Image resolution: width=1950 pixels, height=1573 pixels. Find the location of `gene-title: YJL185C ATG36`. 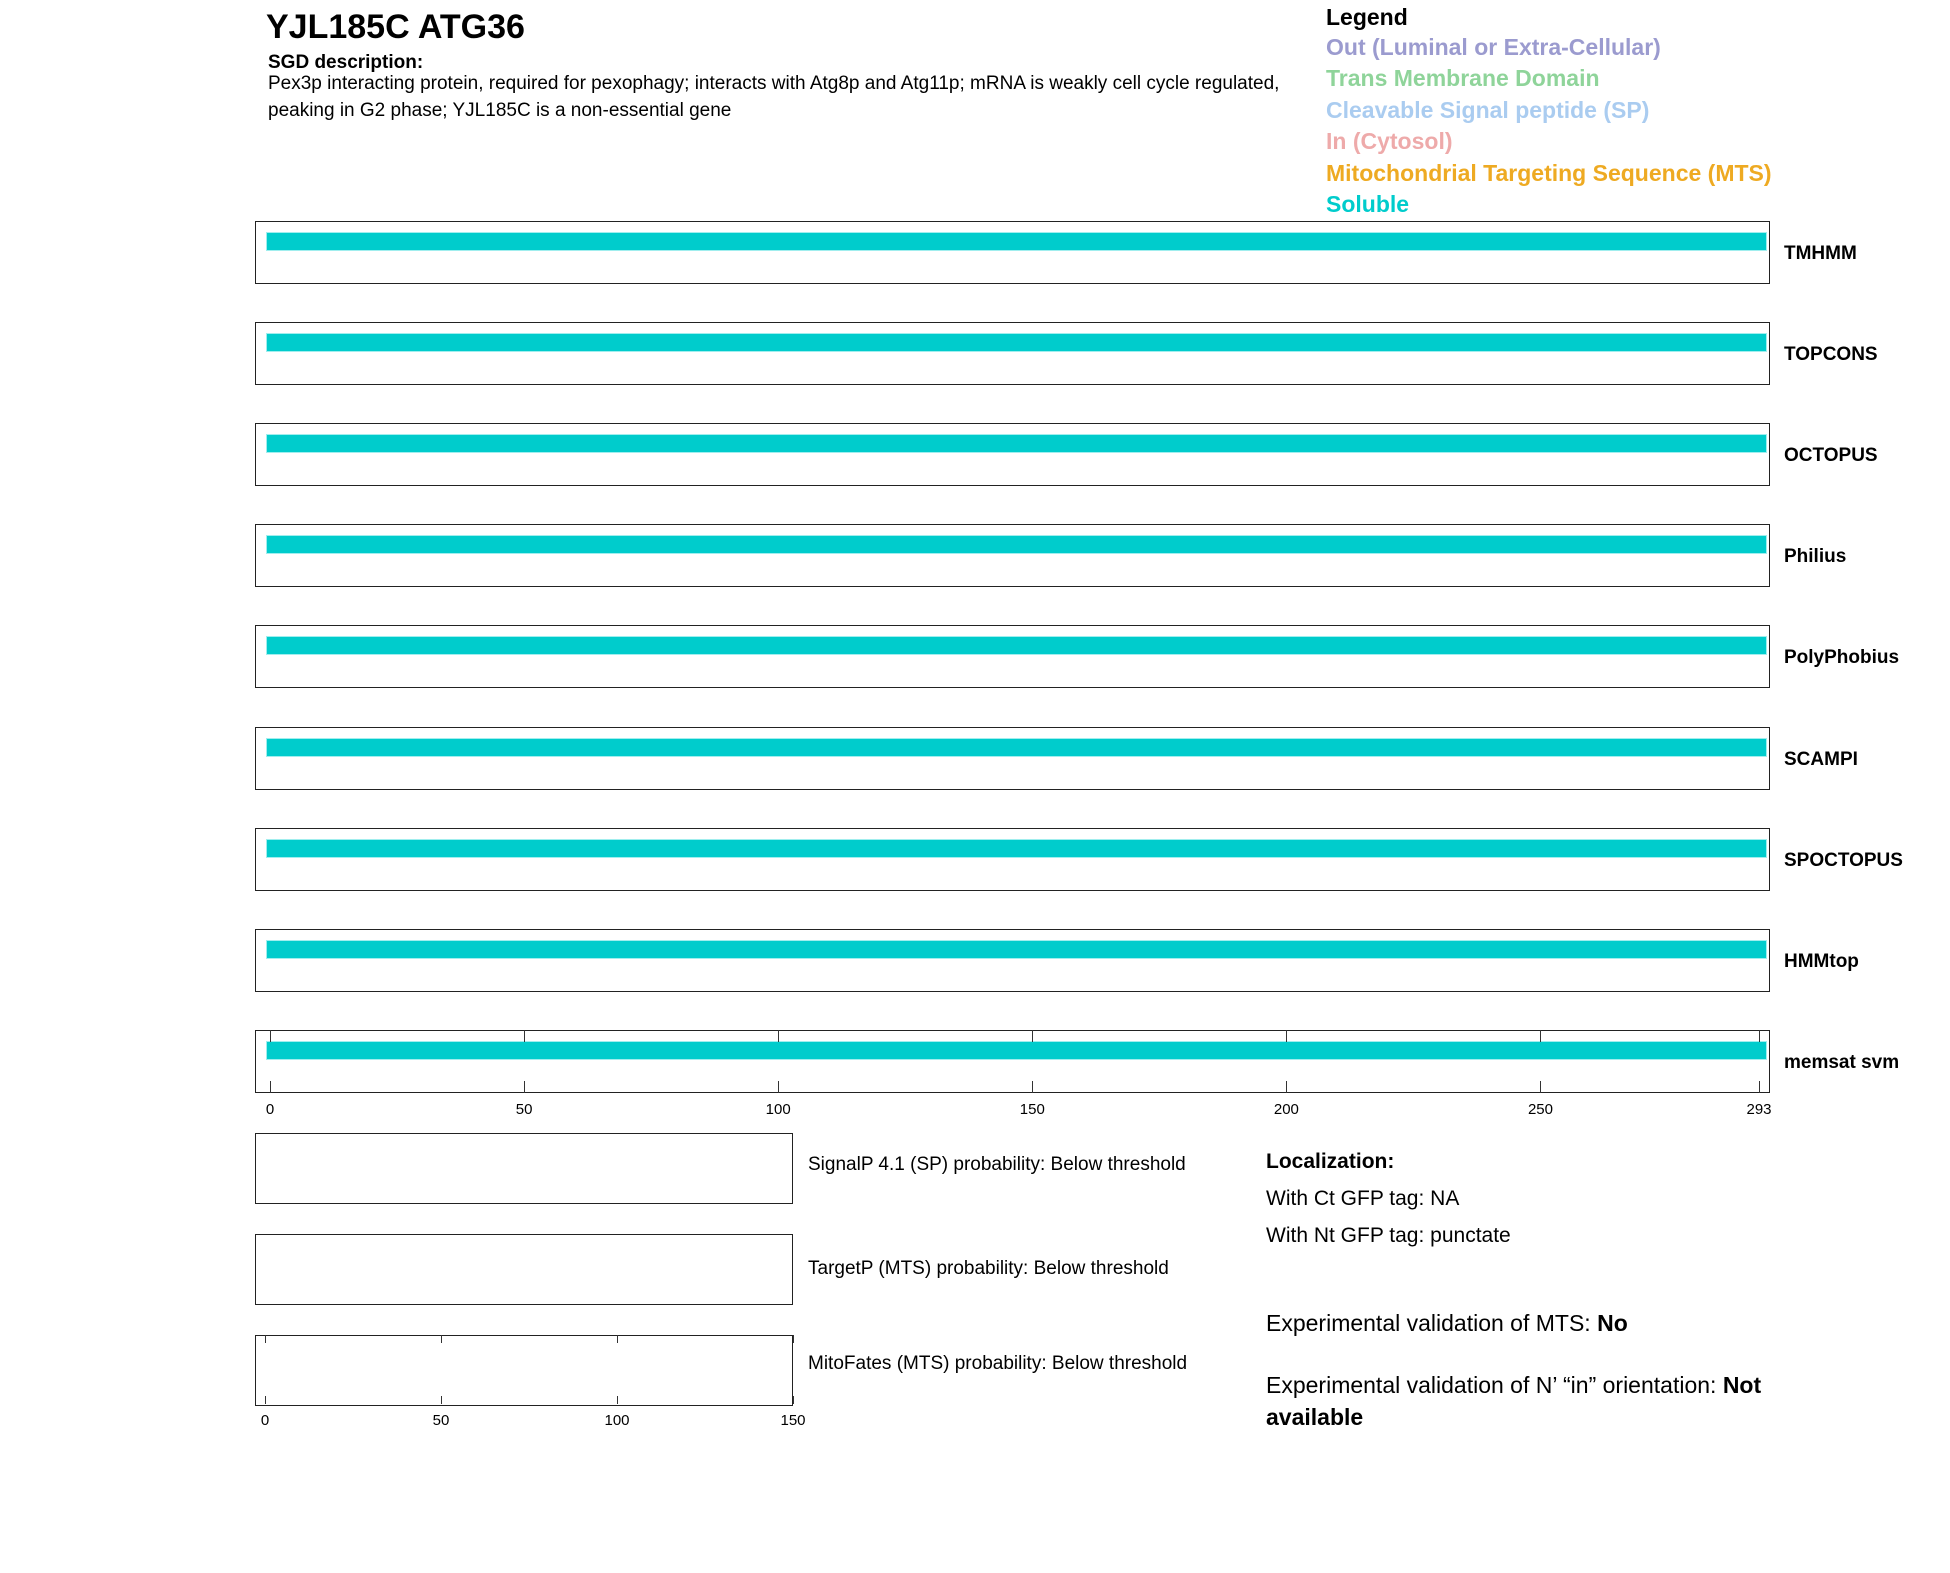

gene-title: YJL185C ATG36 is located at coordinates (395, 27).